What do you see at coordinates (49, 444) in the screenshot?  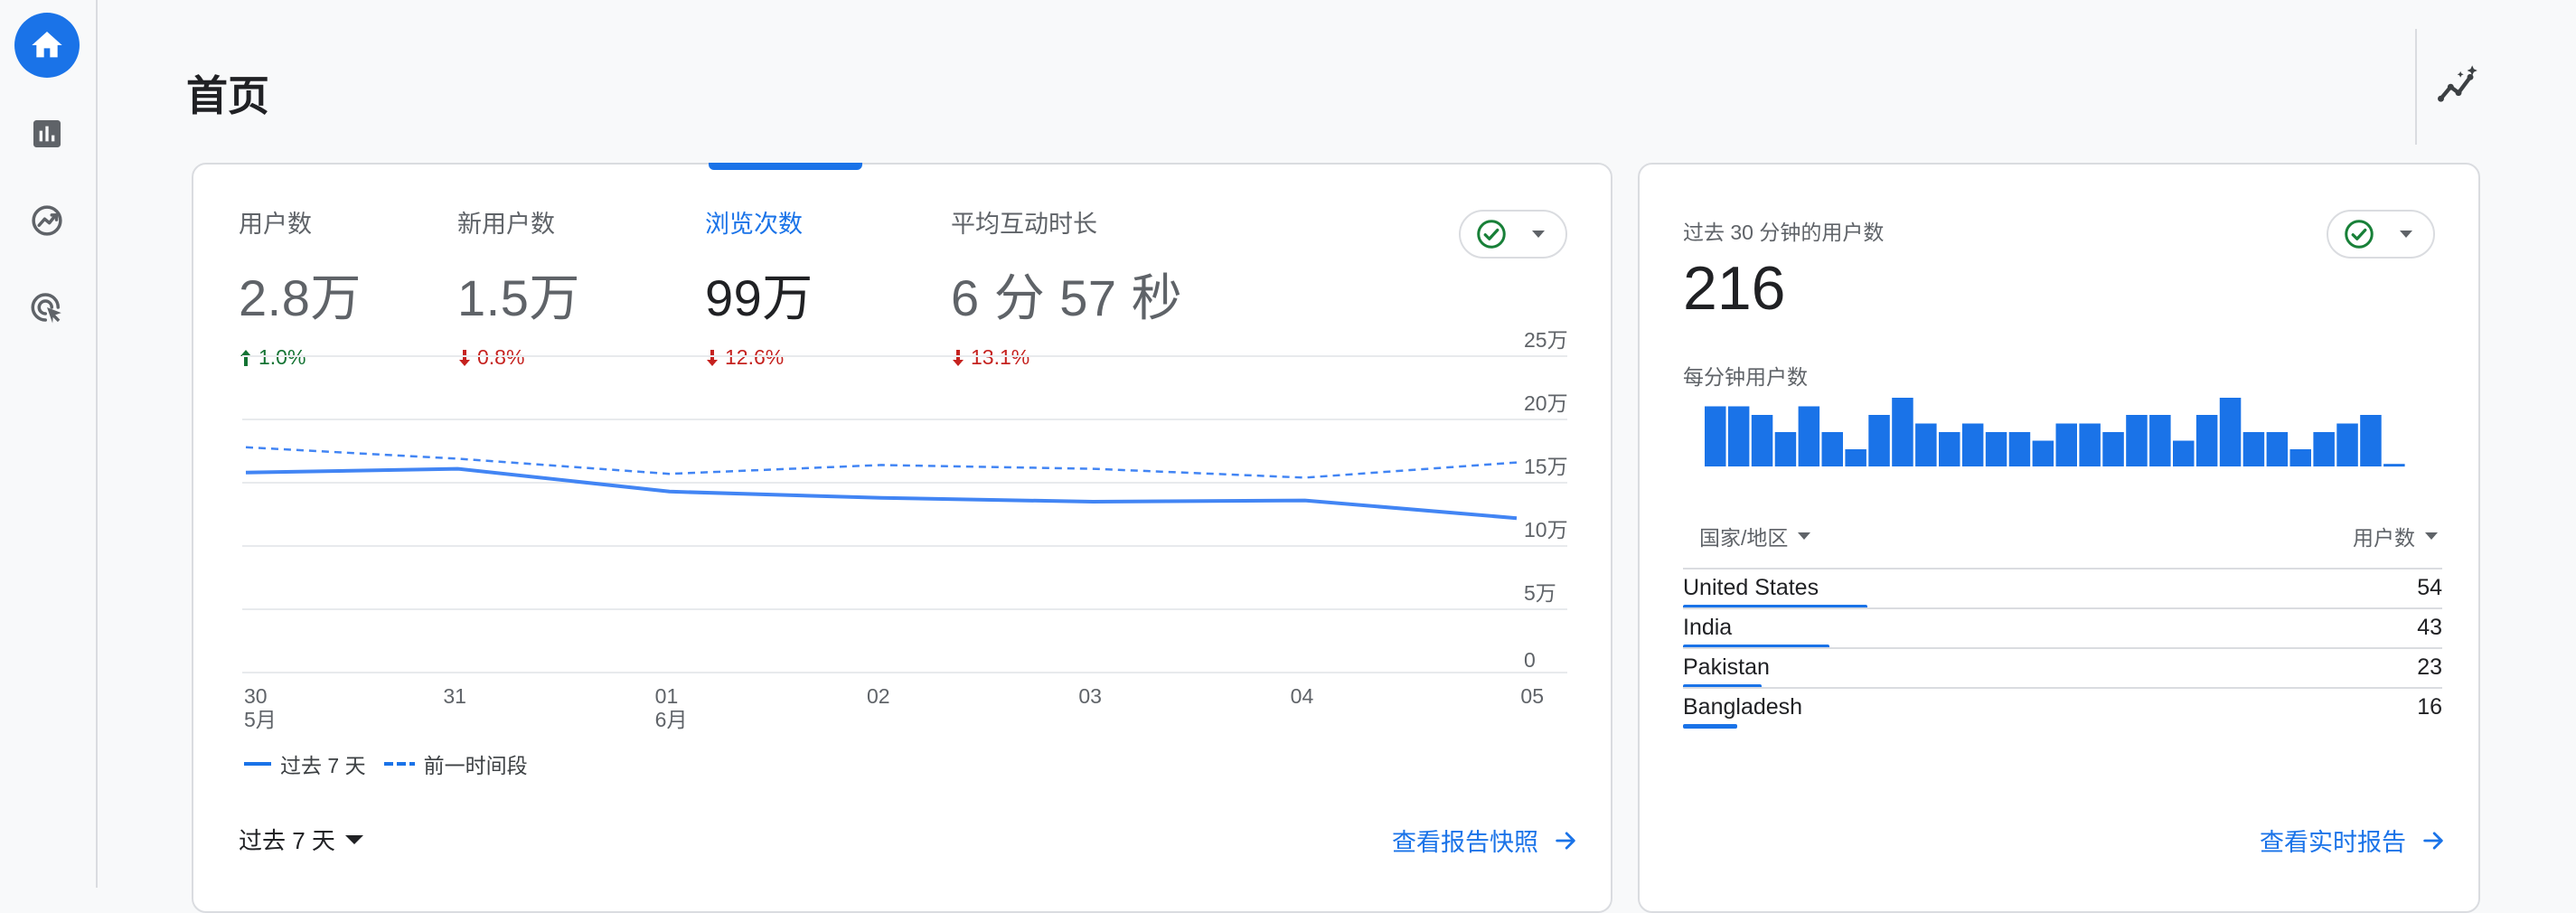 I see `nav-rail` at bounding box center [49, 444].